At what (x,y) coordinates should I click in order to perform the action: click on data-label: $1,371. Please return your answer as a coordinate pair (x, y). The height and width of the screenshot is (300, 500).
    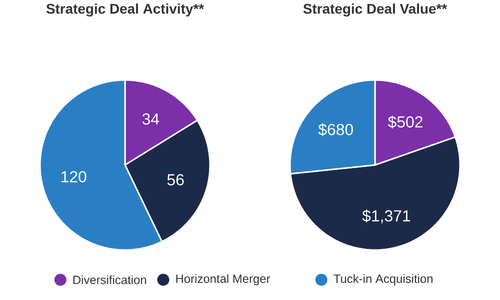
    Looking at the image, I should click on (386, 217).